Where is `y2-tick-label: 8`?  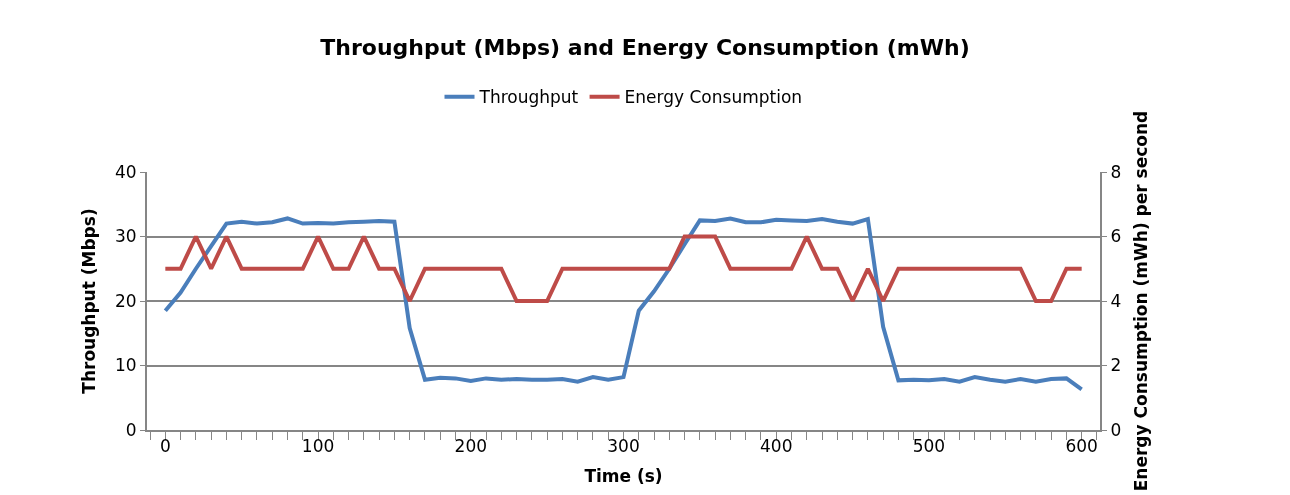
y2-tick-label: 8 is located at coordinates (1116, 171).